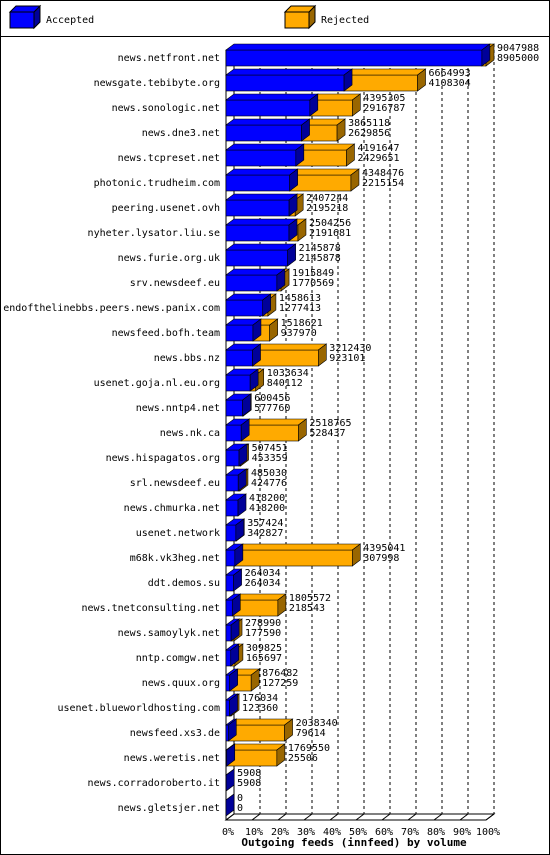 This screenshot has width=550, height=855. I want to click on y-tick-label: news.bbs.nz, so click(187, 358).